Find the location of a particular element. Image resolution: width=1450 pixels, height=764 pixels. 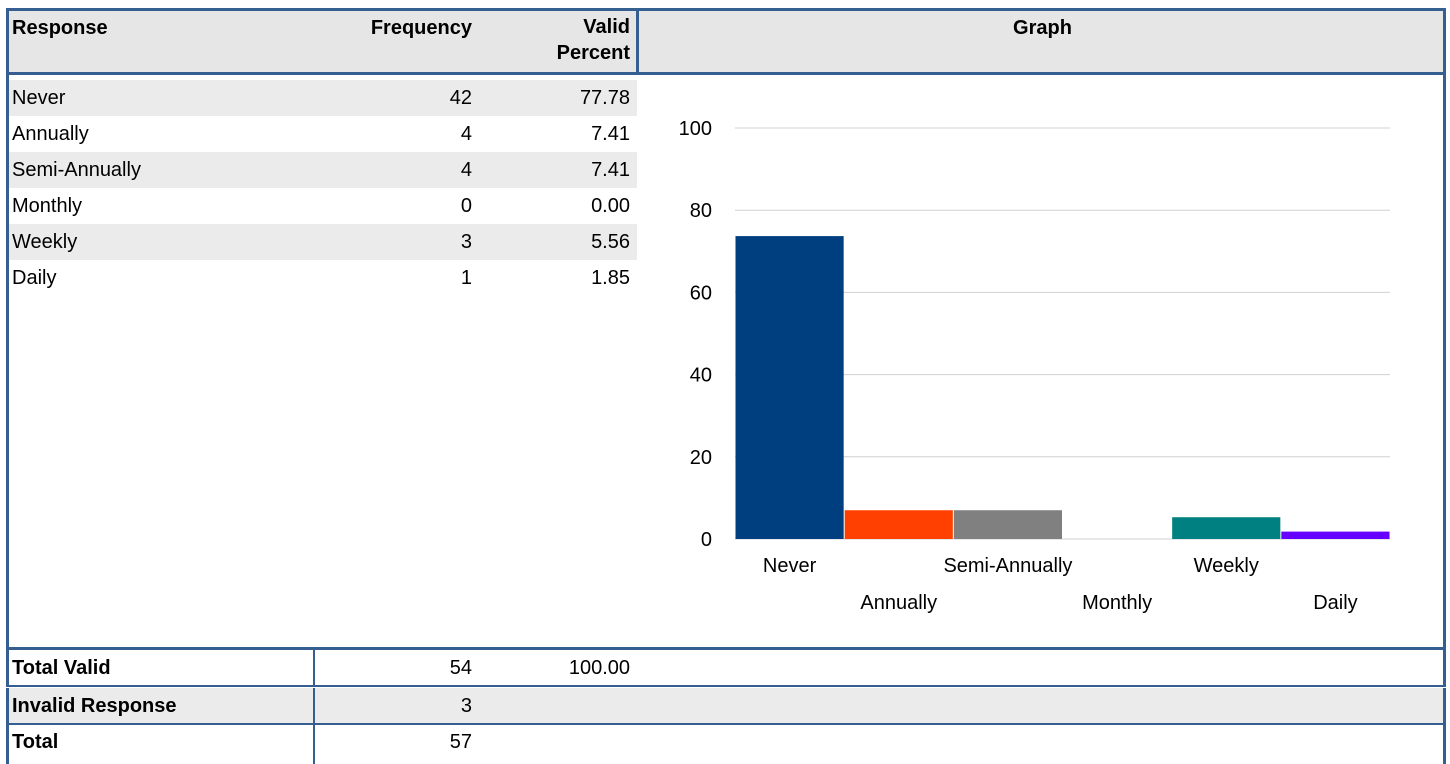

y-tick-label: 60 is located at coordinates (701, 293).